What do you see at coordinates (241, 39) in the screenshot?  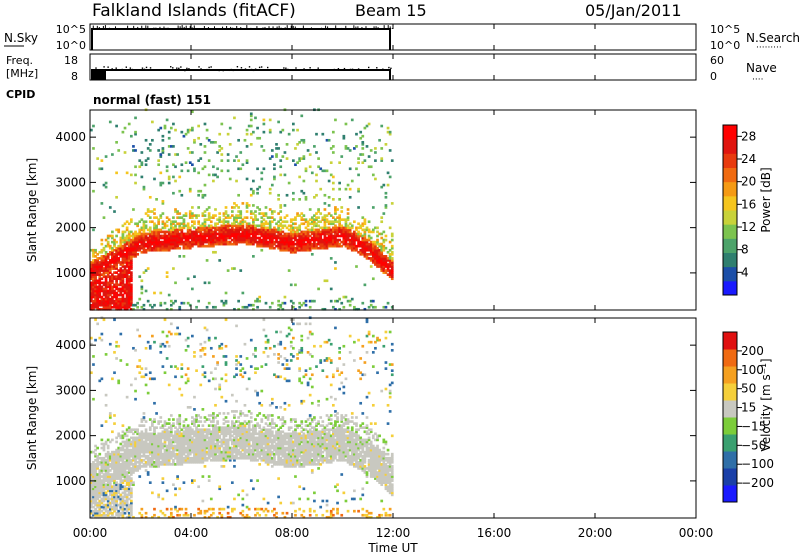 I see `nsky-trace` at bounding box center [241, 39].